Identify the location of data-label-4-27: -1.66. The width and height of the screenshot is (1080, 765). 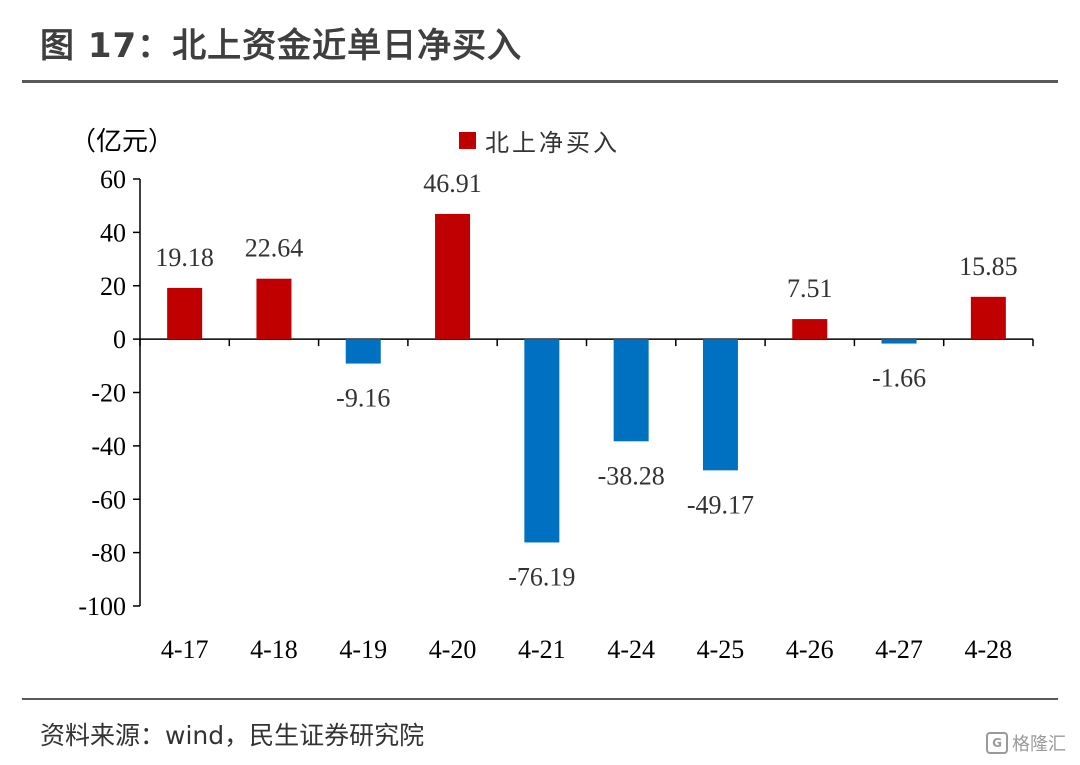
(899, 378).